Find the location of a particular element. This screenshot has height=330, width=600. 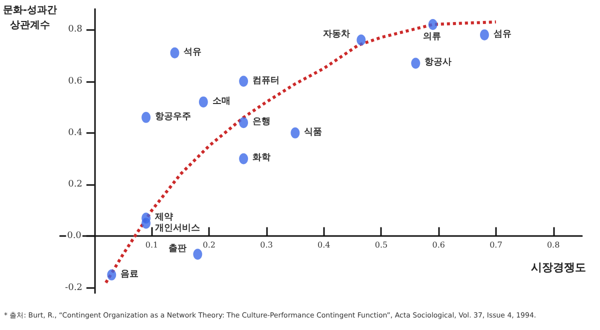

annotation: 의류 is located at coordinates (431, 37).